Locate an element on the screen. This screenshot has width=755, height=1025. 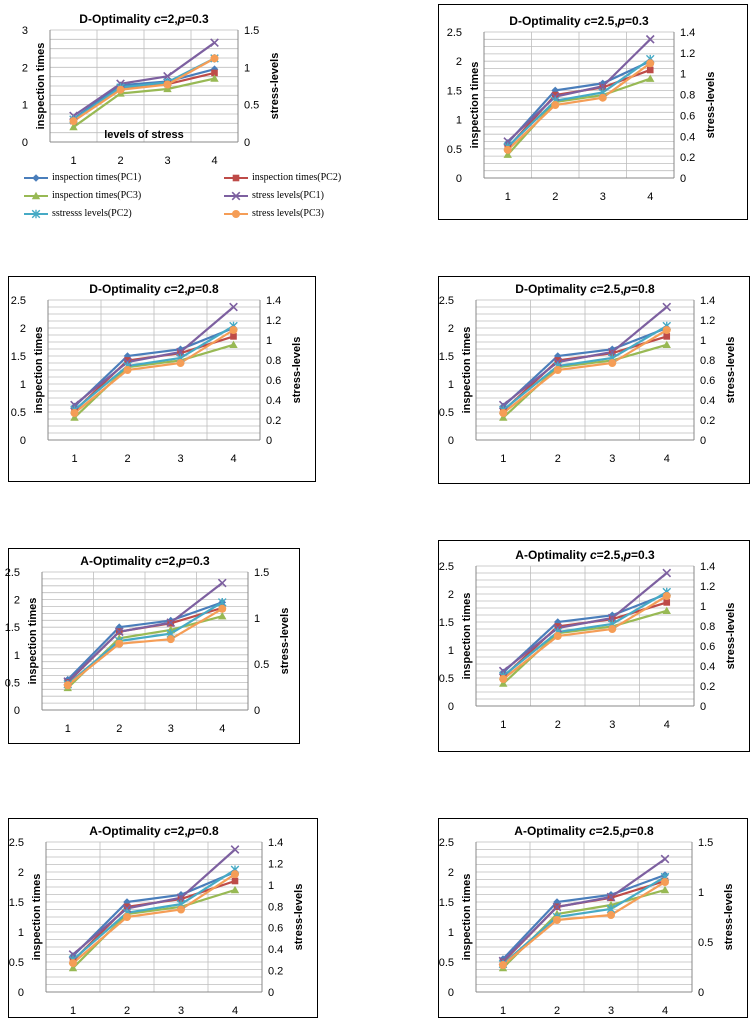
legend-item: inspection times(PC3) is located at coordinates (82, 195).